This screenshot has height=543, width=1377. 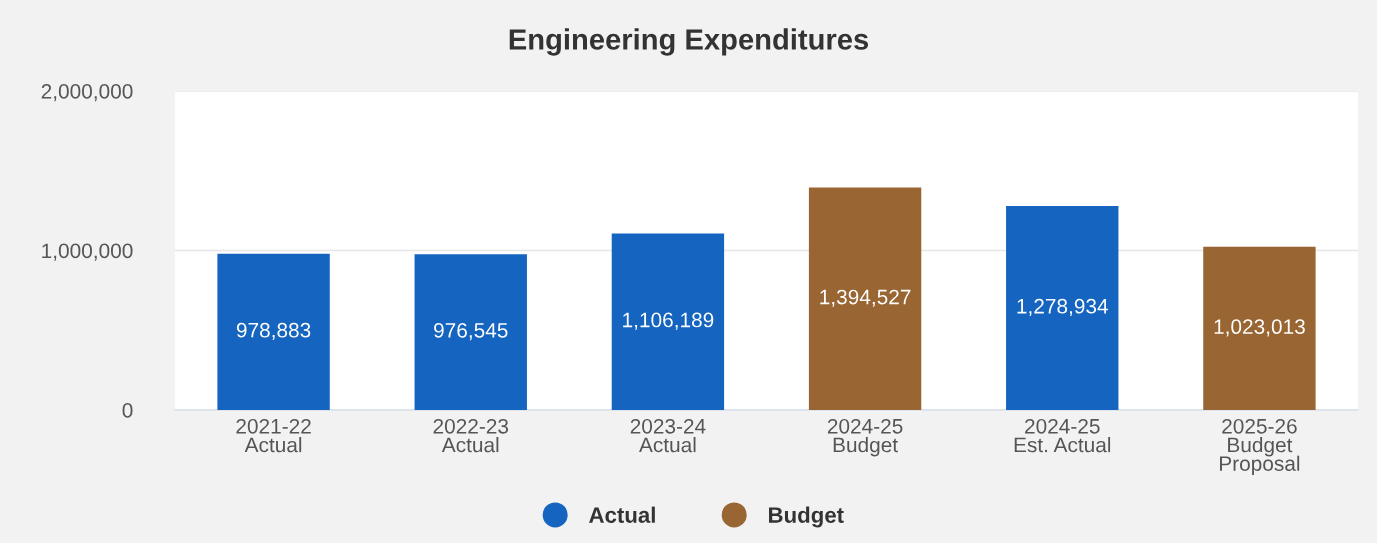 I want to click on x-tick-label: 2021-22 Actual, so click(x=273, y=435).